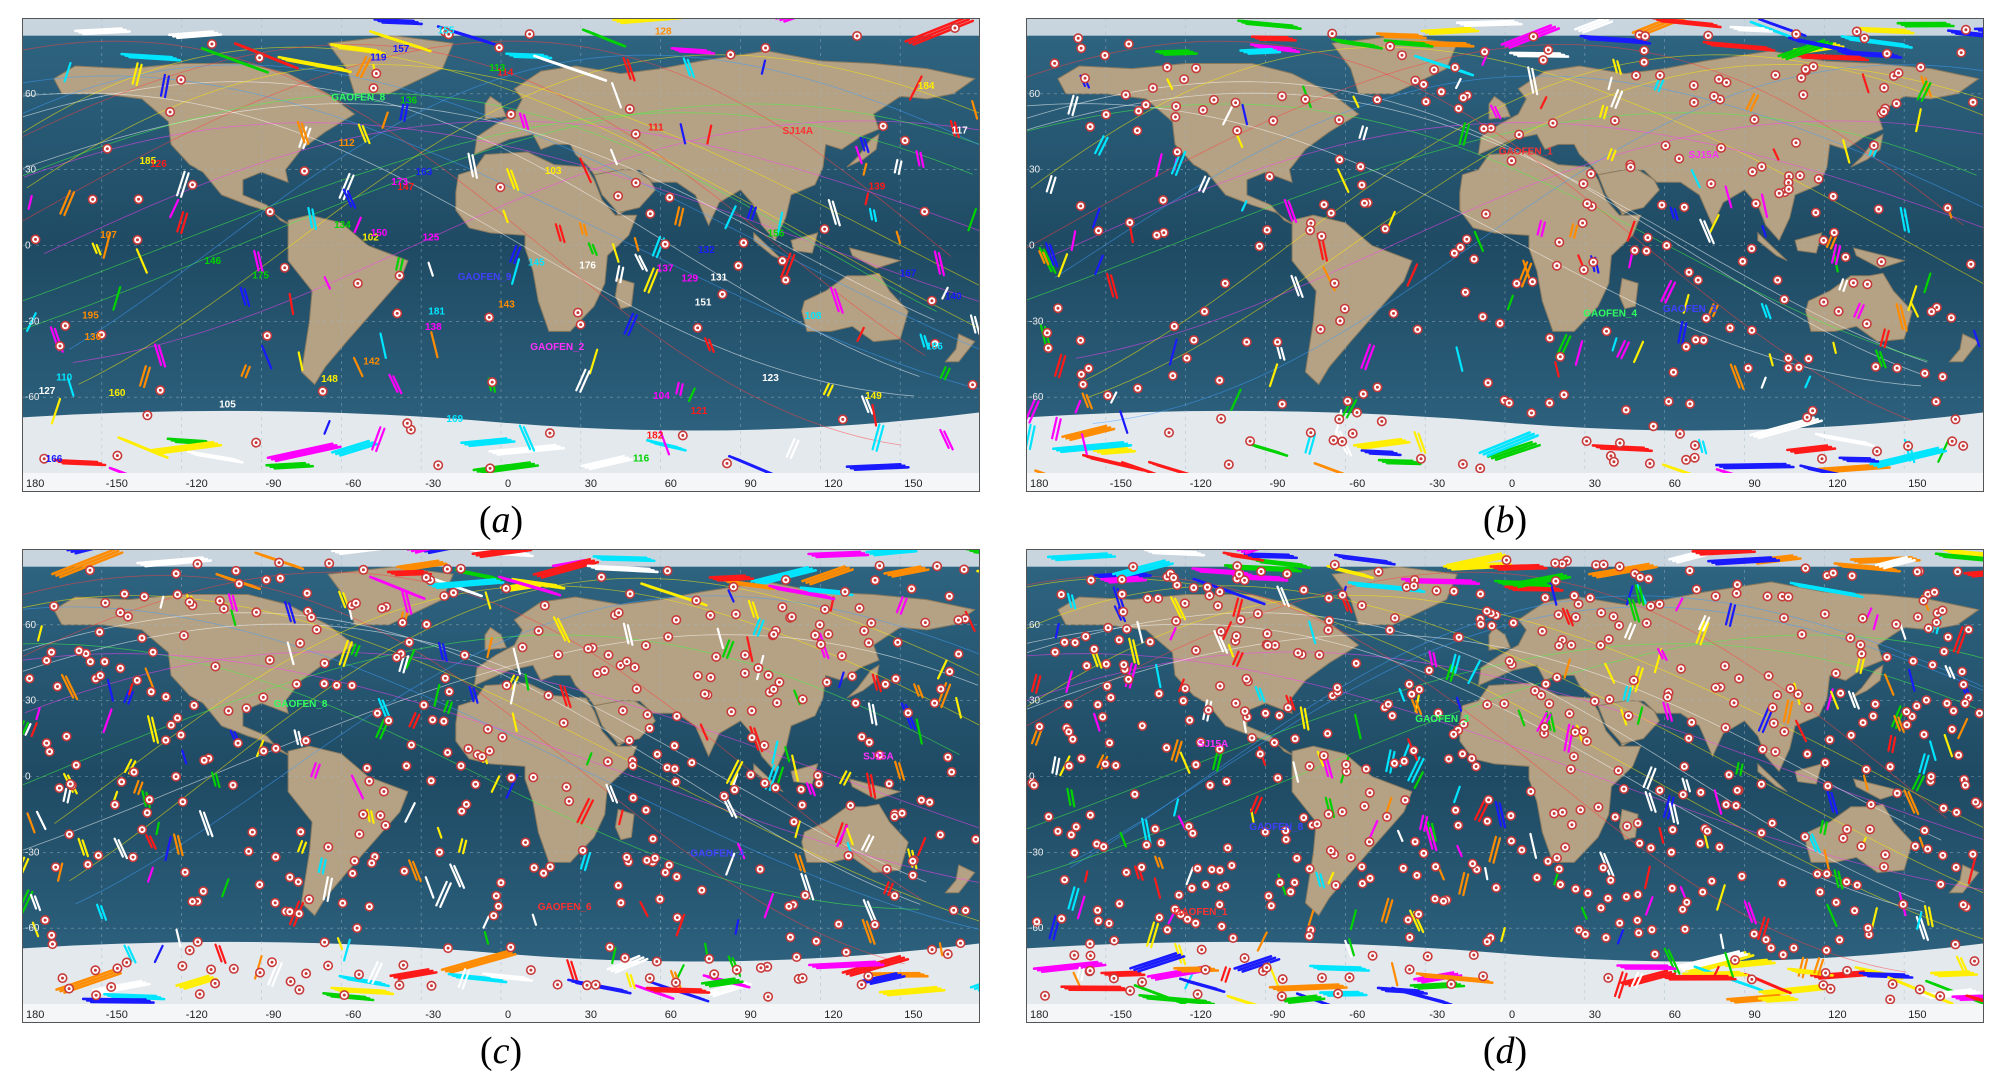 This screenshot has height=1089, width=2001. Describe the element at coordinates (719, 278) in the screenshot. I see `target-id-label: 131` at that location.